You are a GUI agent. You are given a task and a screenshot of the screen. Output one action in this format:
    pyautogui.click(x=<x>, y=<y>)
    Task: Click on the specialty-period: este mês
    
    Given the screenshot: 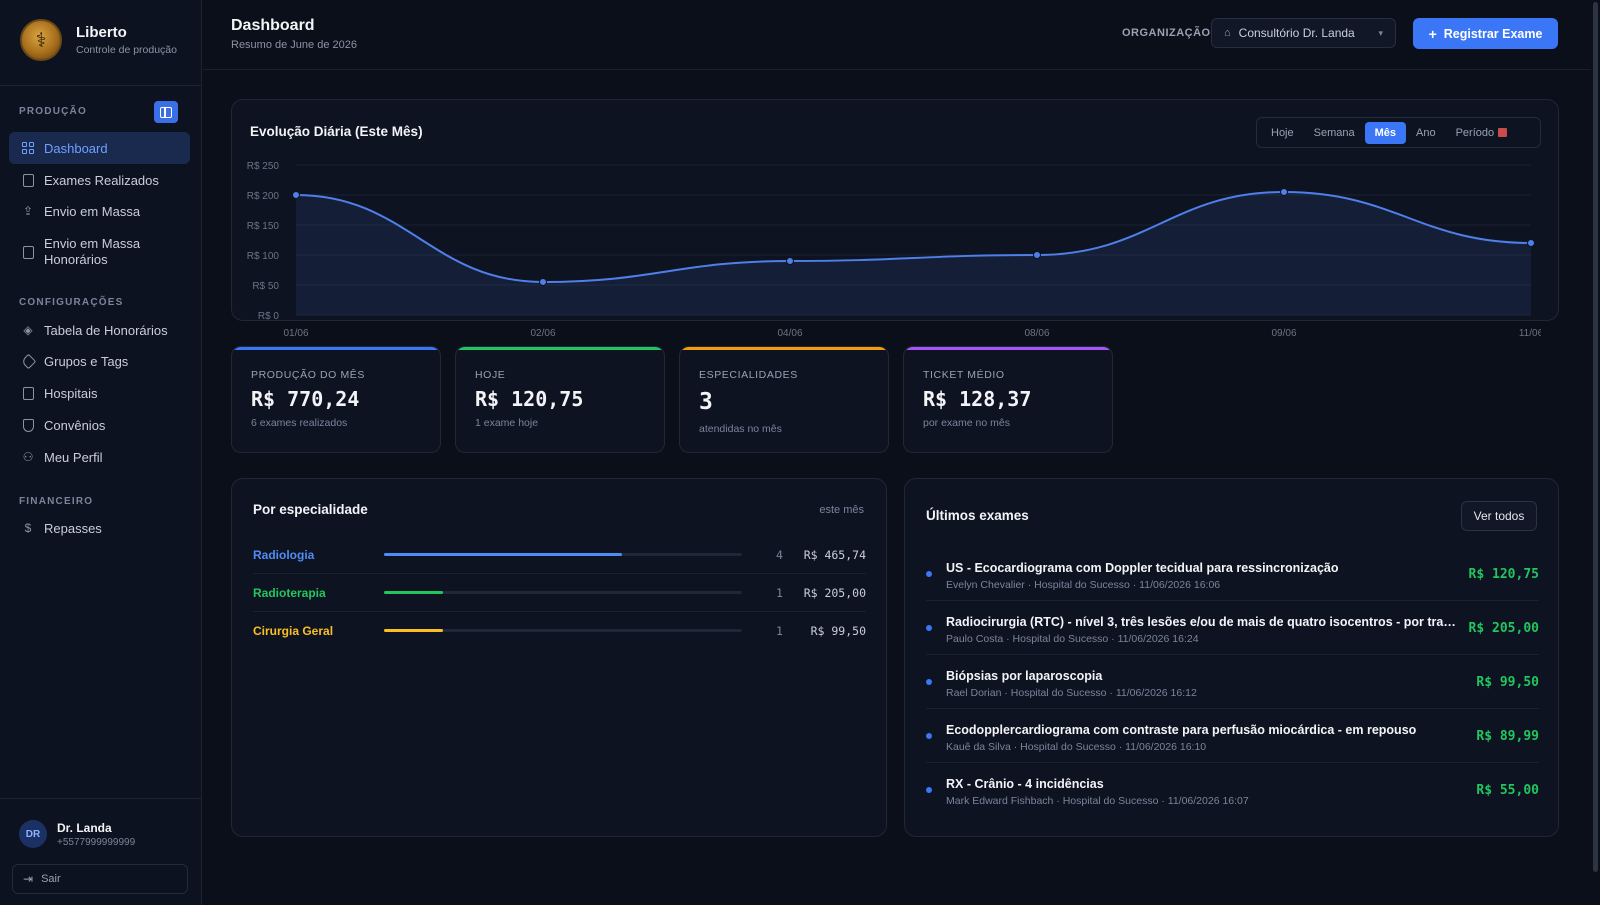 What is the action you would take?
    pyautogui.click(x=841, y=510)
    